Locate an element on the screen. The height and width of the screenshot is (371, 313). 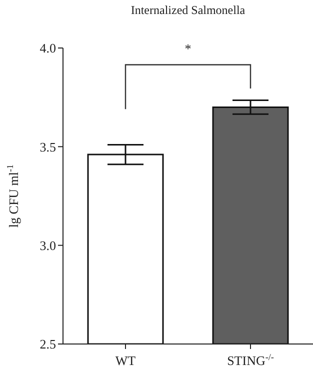
x-tick-label: STING$^{-/-}$ is located at coordinates (250, 360).